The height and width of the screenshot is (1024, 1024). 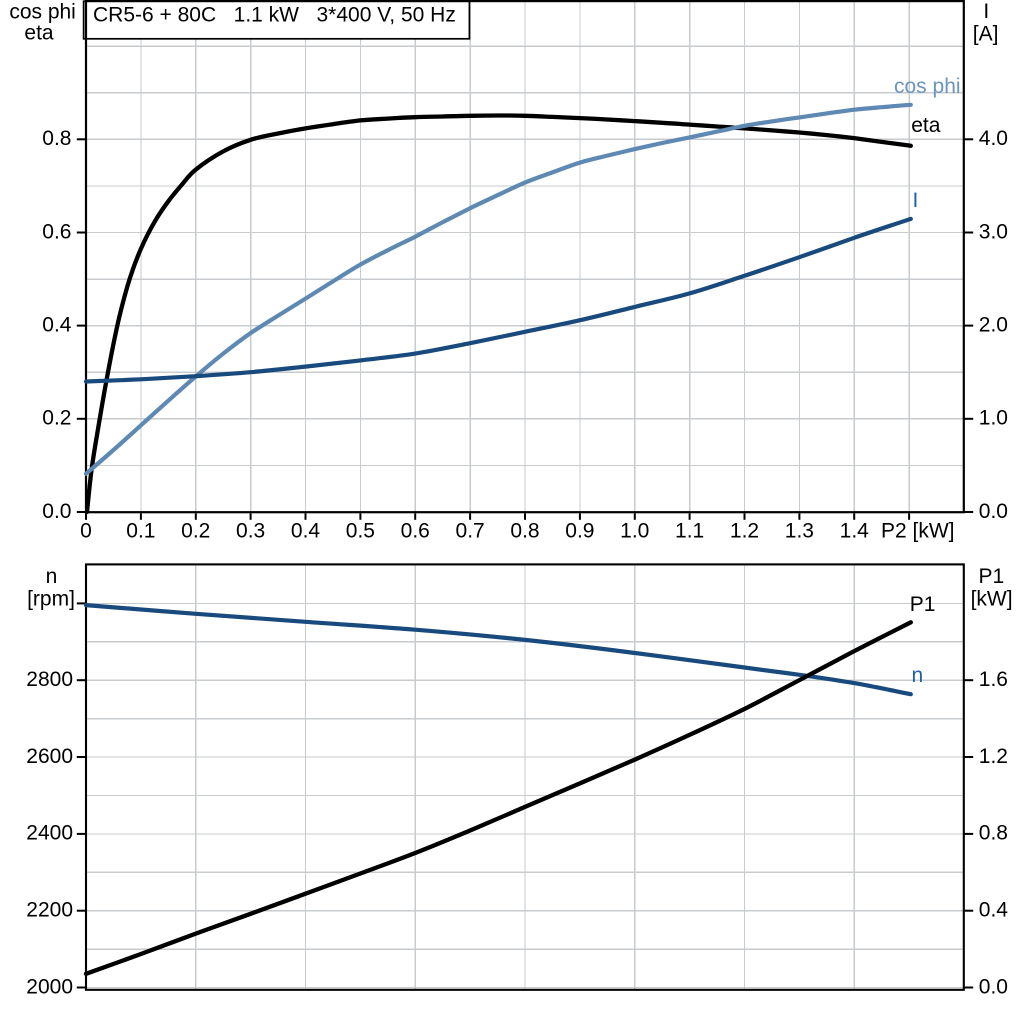 What do you see at coordinates (51, 599) in the screenshot?
I see `svg-text: [rpm]` at bounding box center [51, 599].